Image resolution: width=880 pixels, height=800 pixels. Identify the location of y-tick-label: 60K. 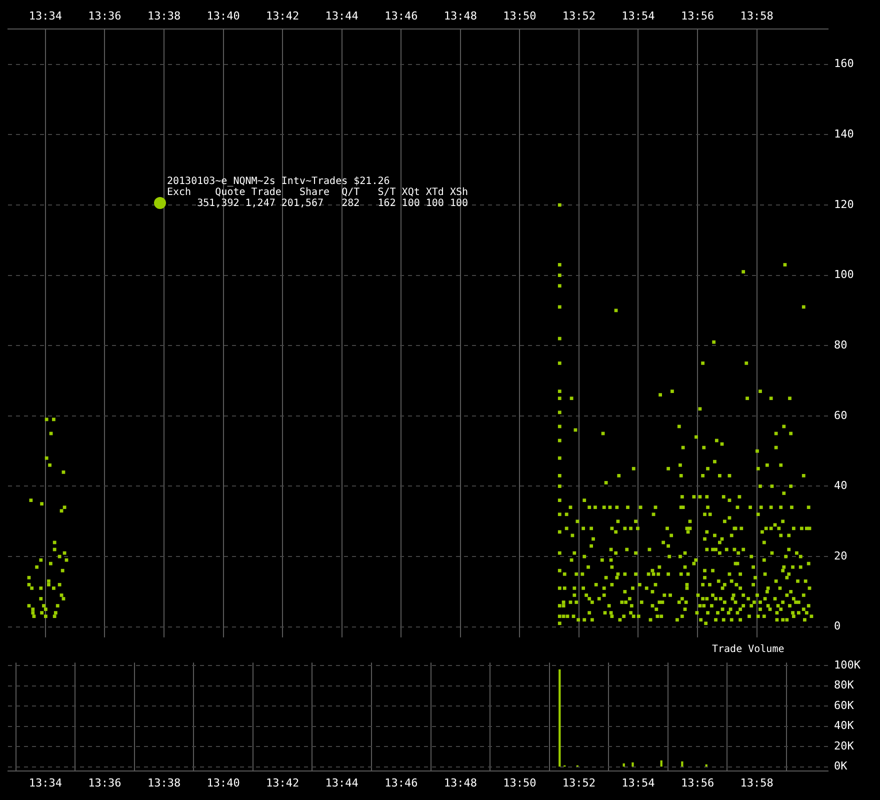
(844, 705).